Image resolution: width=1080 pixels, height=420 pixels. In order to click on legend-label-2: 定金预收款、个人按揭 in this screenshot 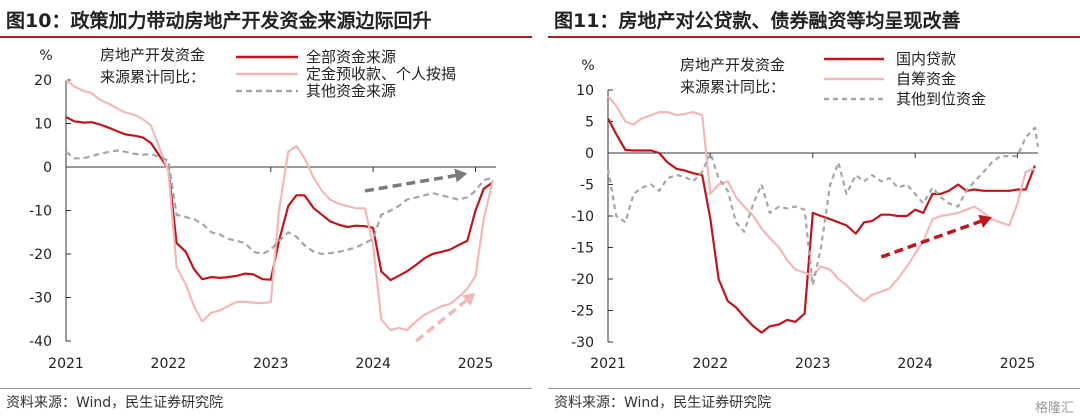, I will do `click(381, 74)`.